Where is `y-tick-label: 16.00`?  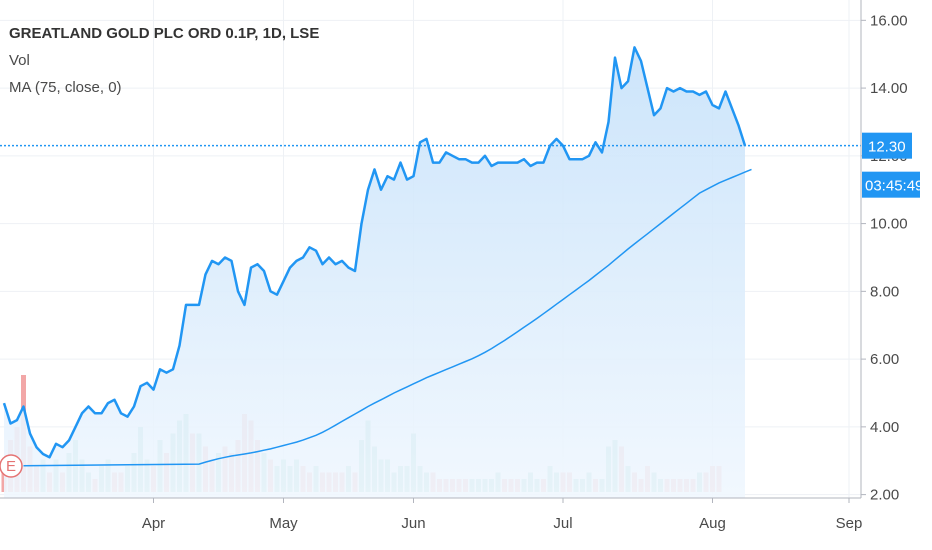 y-tick-label: 16.00 is located at coordinates (889, 20).